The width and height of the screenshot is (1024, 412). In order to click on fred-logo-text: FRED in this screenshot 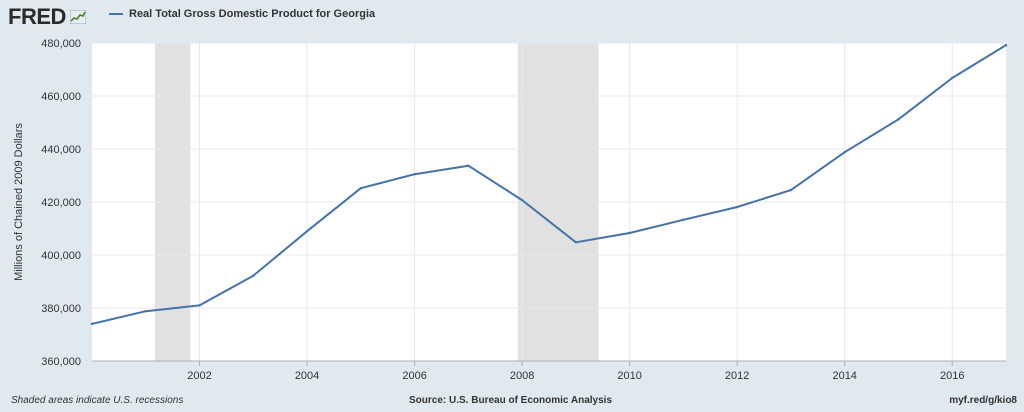, I will do `click(37, 16)`.